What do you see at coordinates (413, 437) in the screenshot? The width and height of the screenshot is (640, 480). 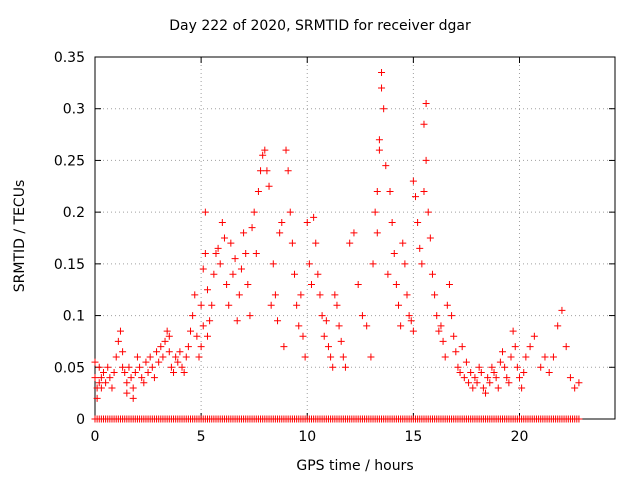 I see `x-tick-label: 15` at bounding box center [413, 437].